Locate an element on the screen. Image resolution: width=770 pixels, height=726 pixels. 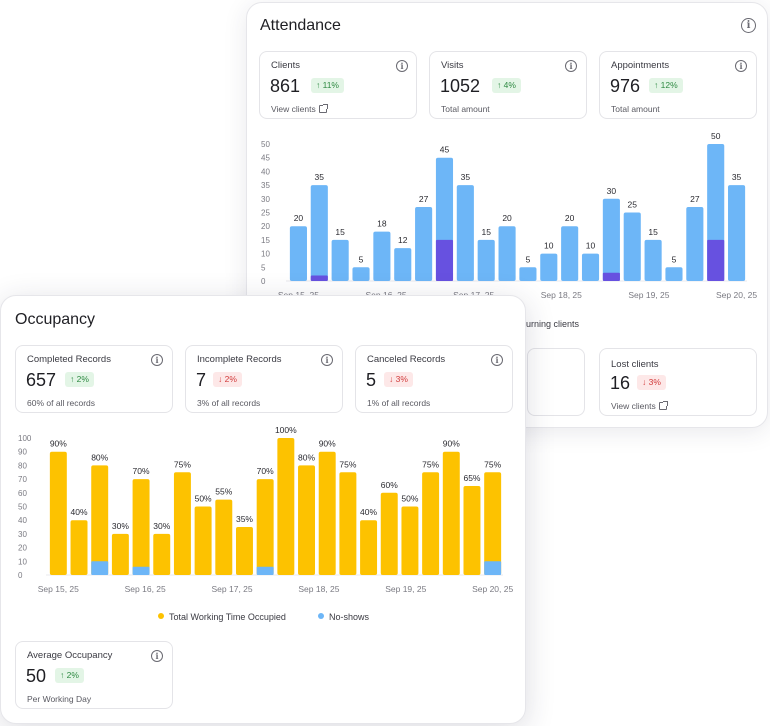
data-label: 18 is located at coordinates (382, 224).